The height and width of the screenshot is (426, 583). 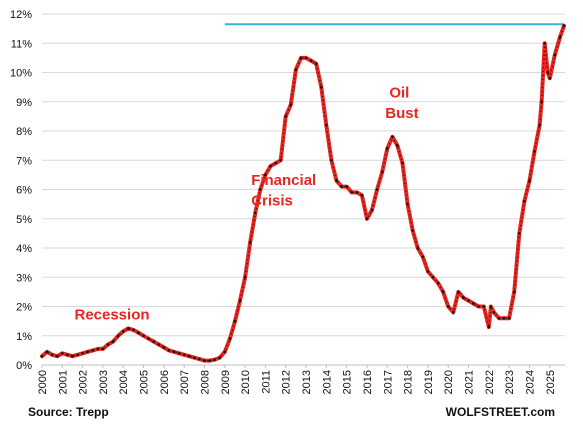 I want to click on x-tick-label: 2008, so click(x=205, y=382).